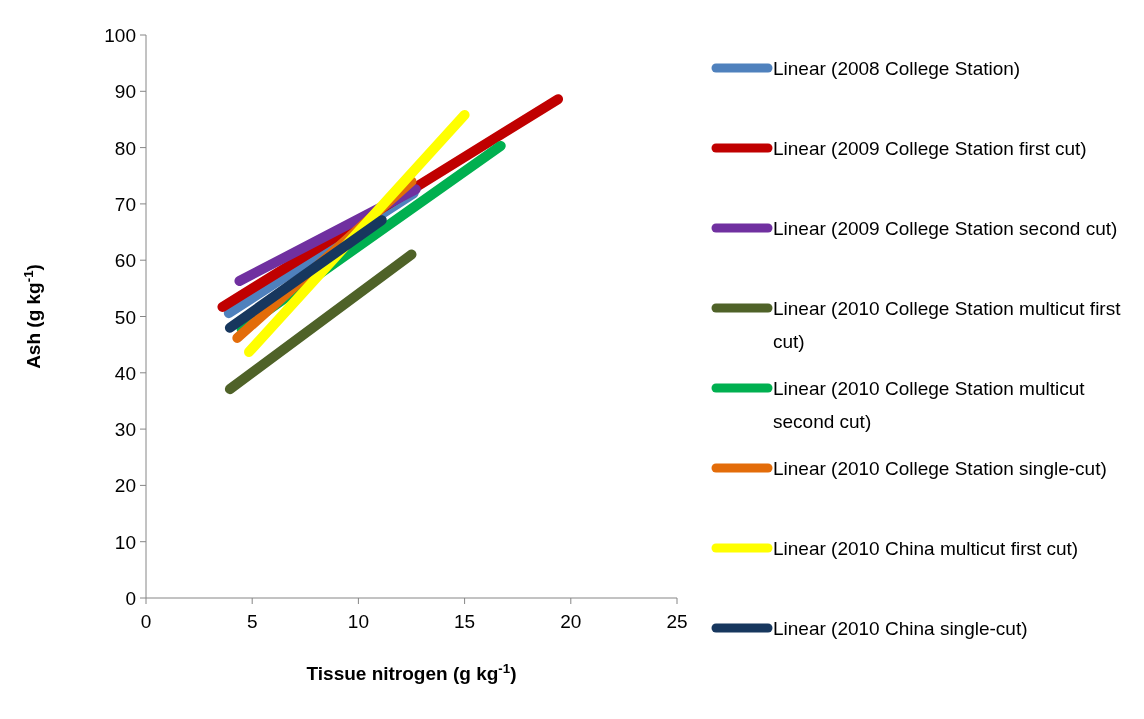  What do you see at coordinates (125, 373) in the screenshot?
I see `y-tick-label: 40` at bounding box center [125, 373].